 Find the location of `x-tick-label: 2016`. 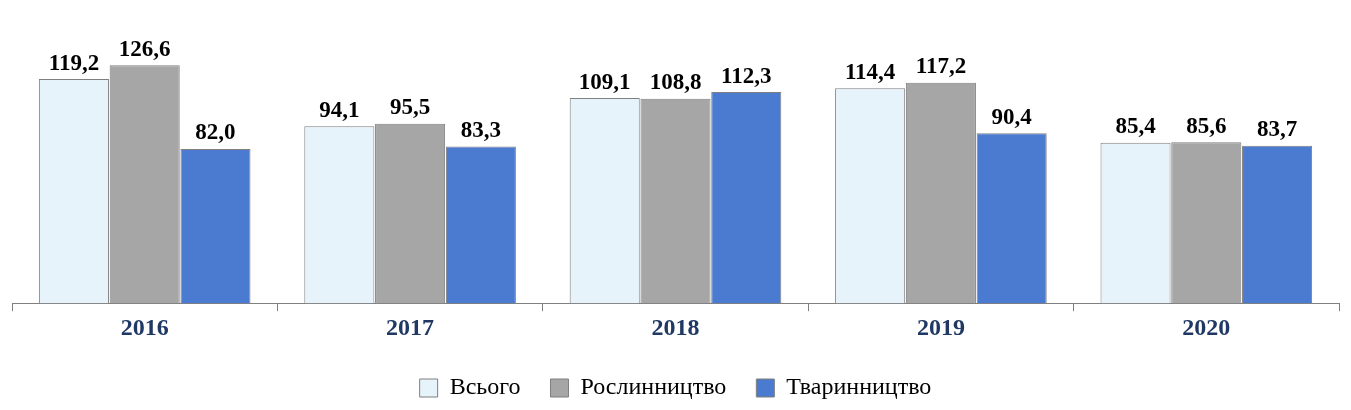

x-tick-label: 2016 is located at coordinates (144, 326).